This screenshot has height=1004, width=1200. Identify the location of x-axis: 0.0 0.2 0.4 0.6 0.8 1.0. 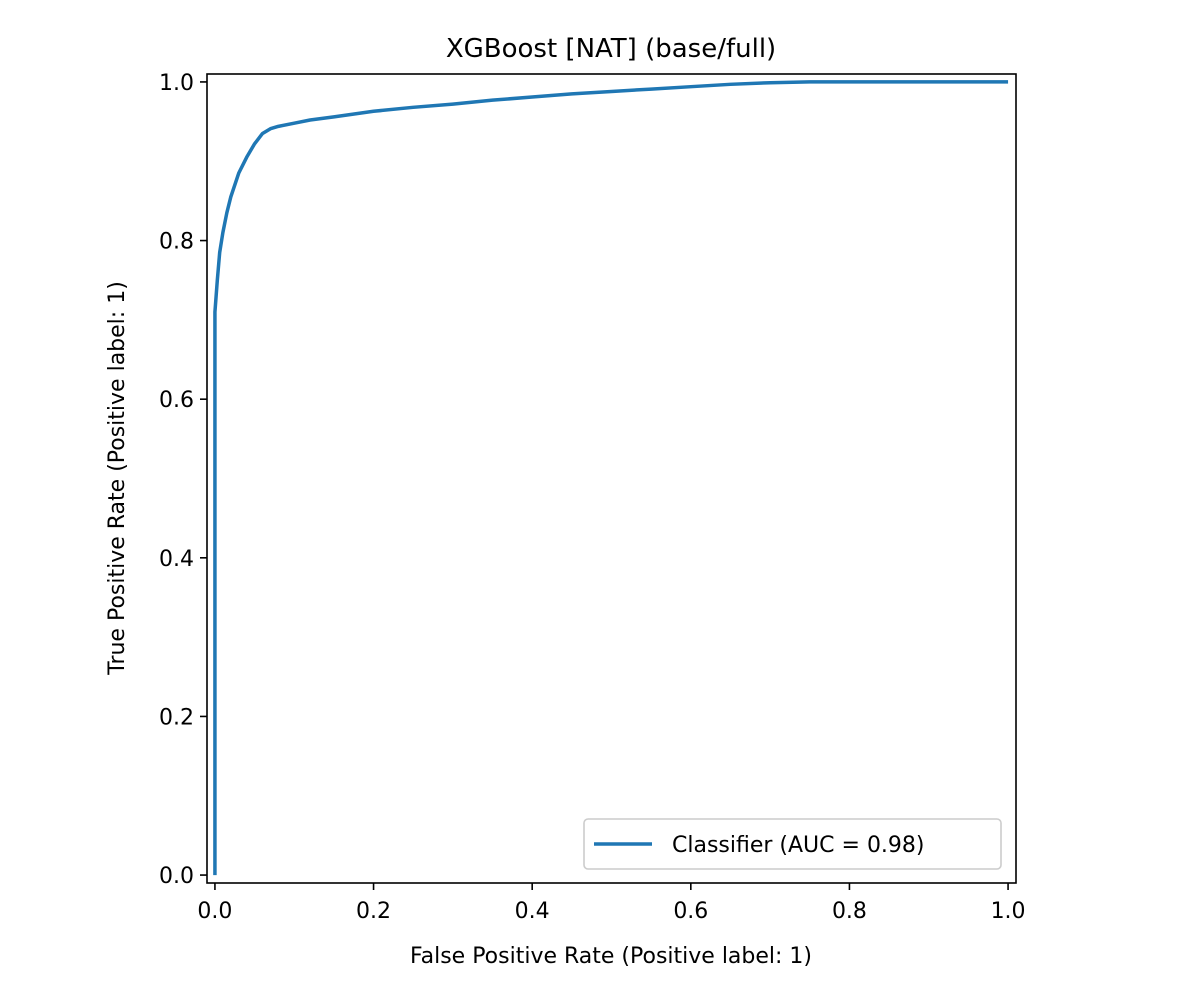
(611, 903).